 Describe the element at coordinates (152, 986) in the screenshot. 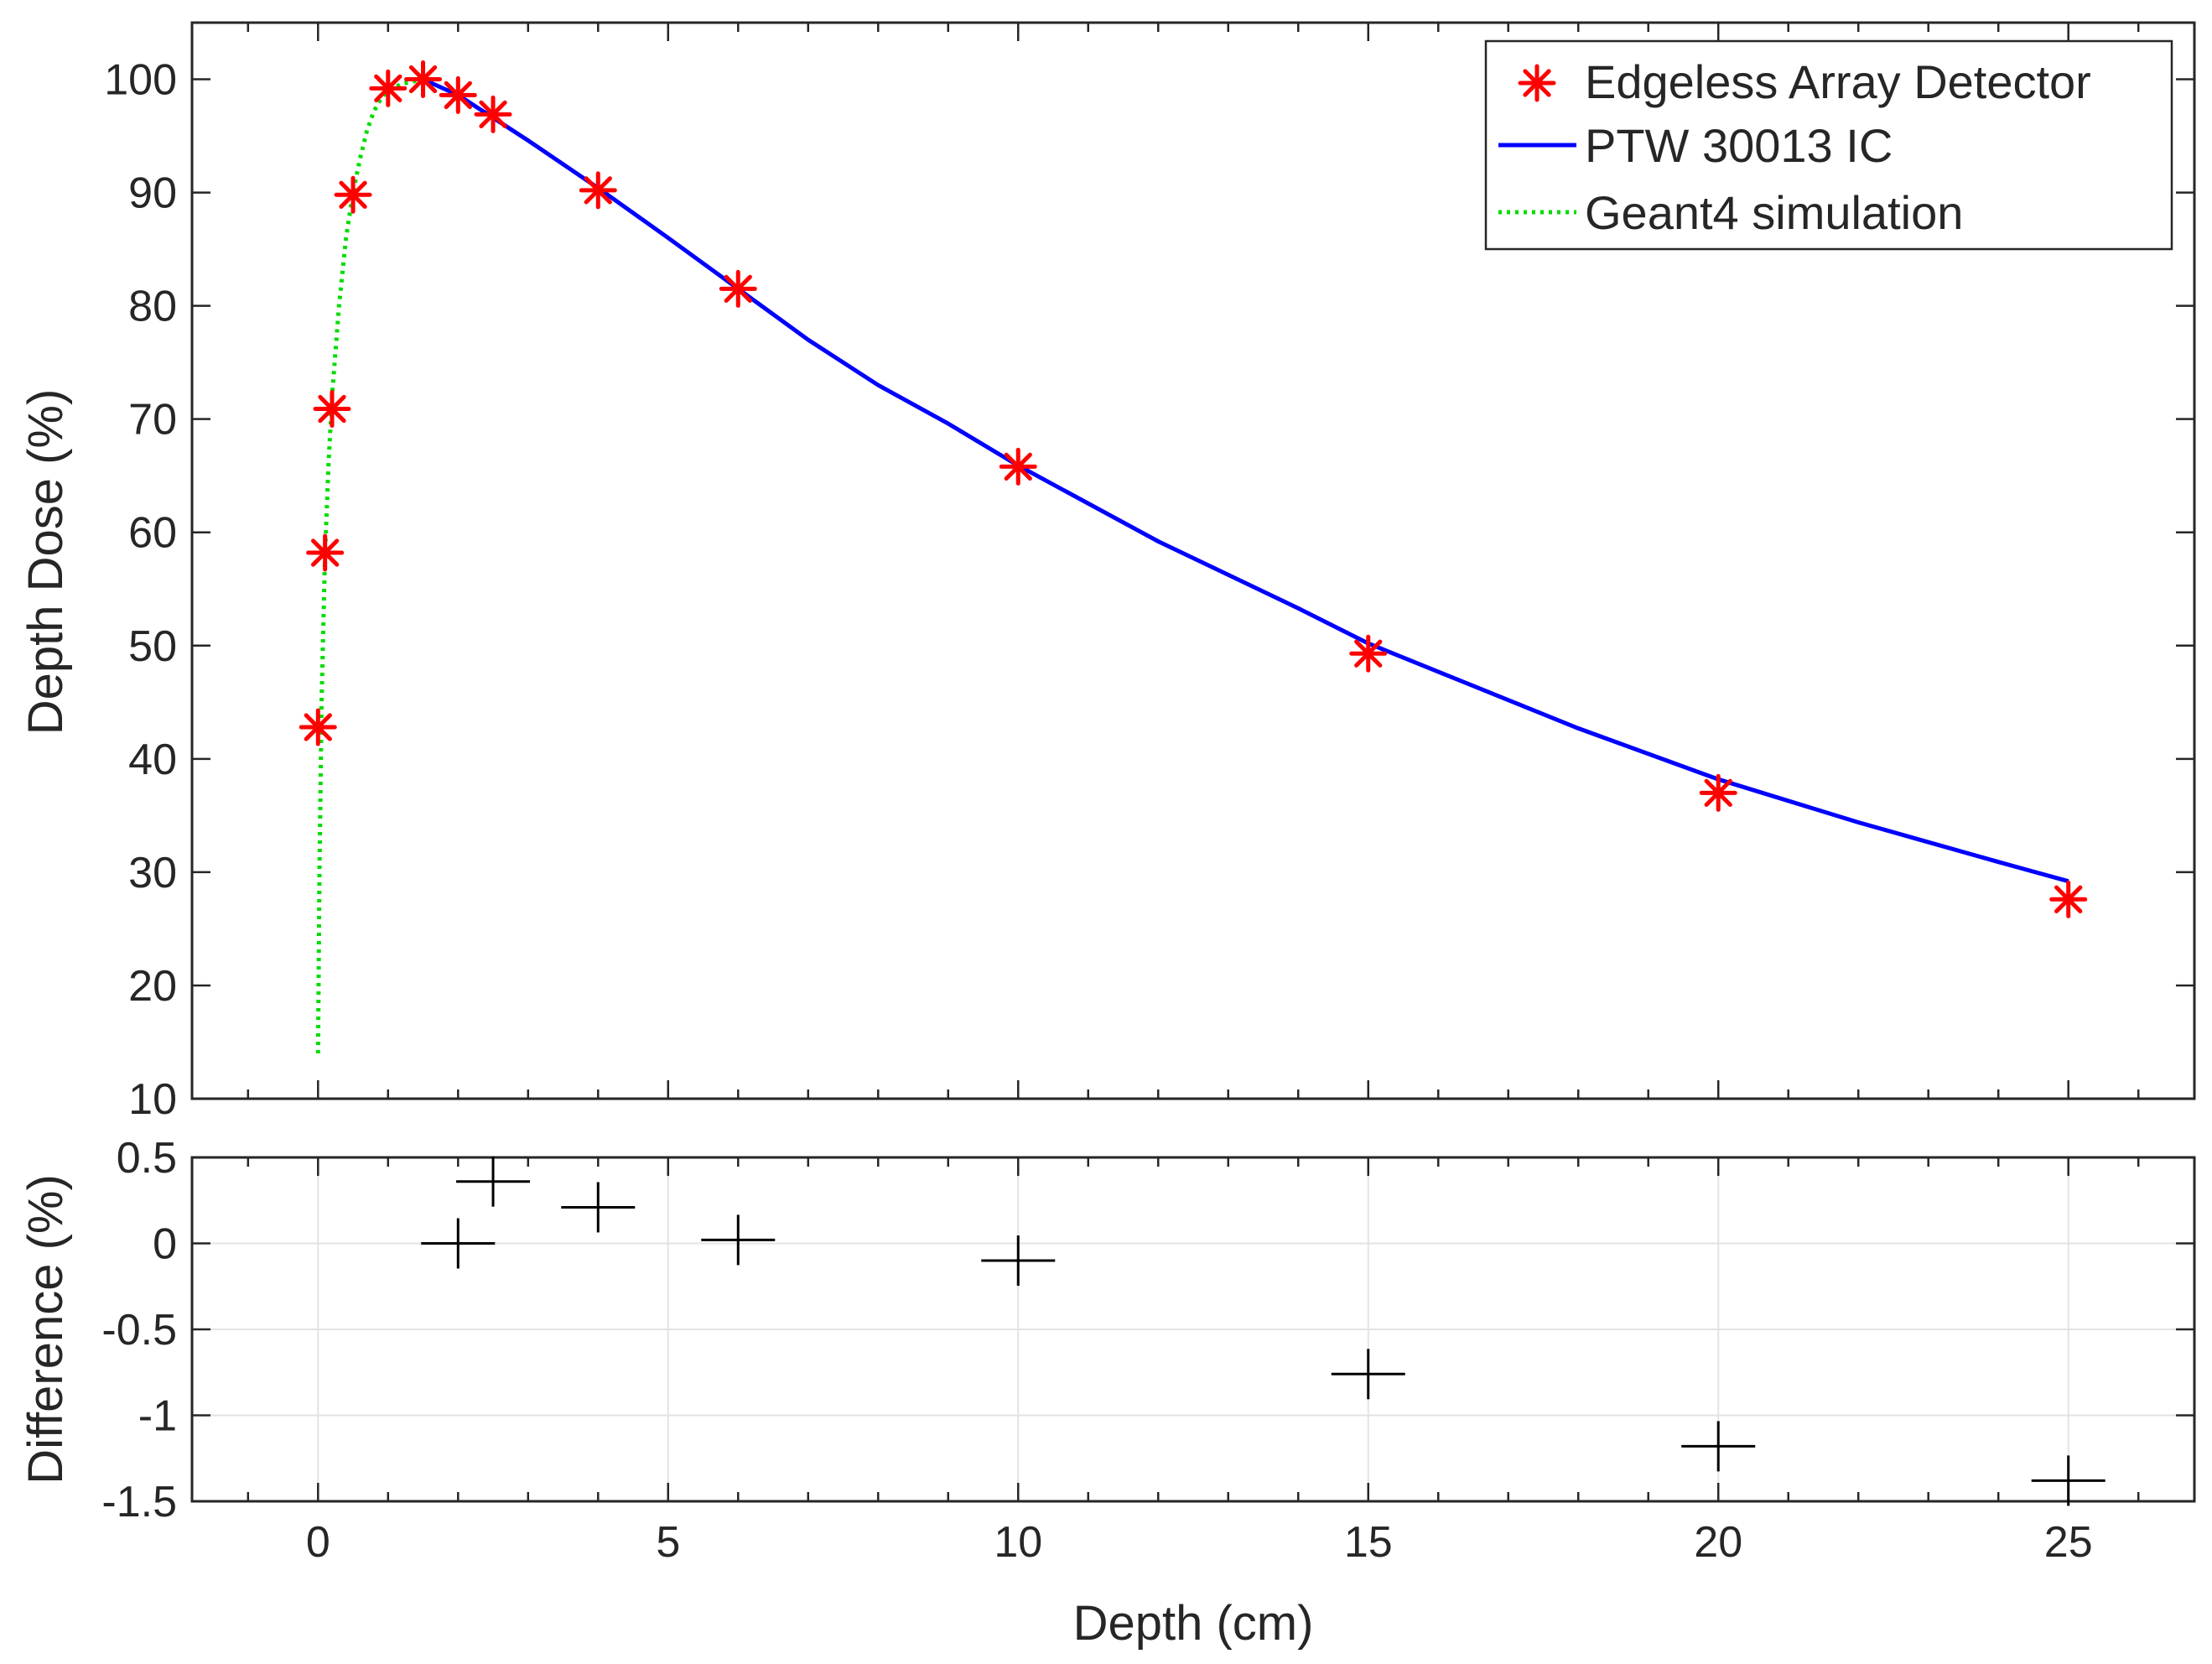

I see `top-y-tick-label: 20` at that location.